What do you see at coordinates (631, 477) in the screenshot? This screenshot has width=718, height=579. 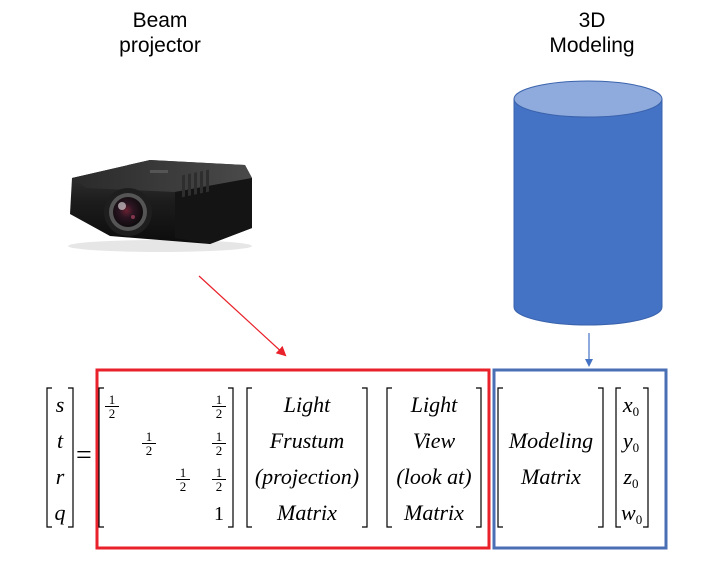 I see `rhs-z0: z0` at bounding box center [631, 477].